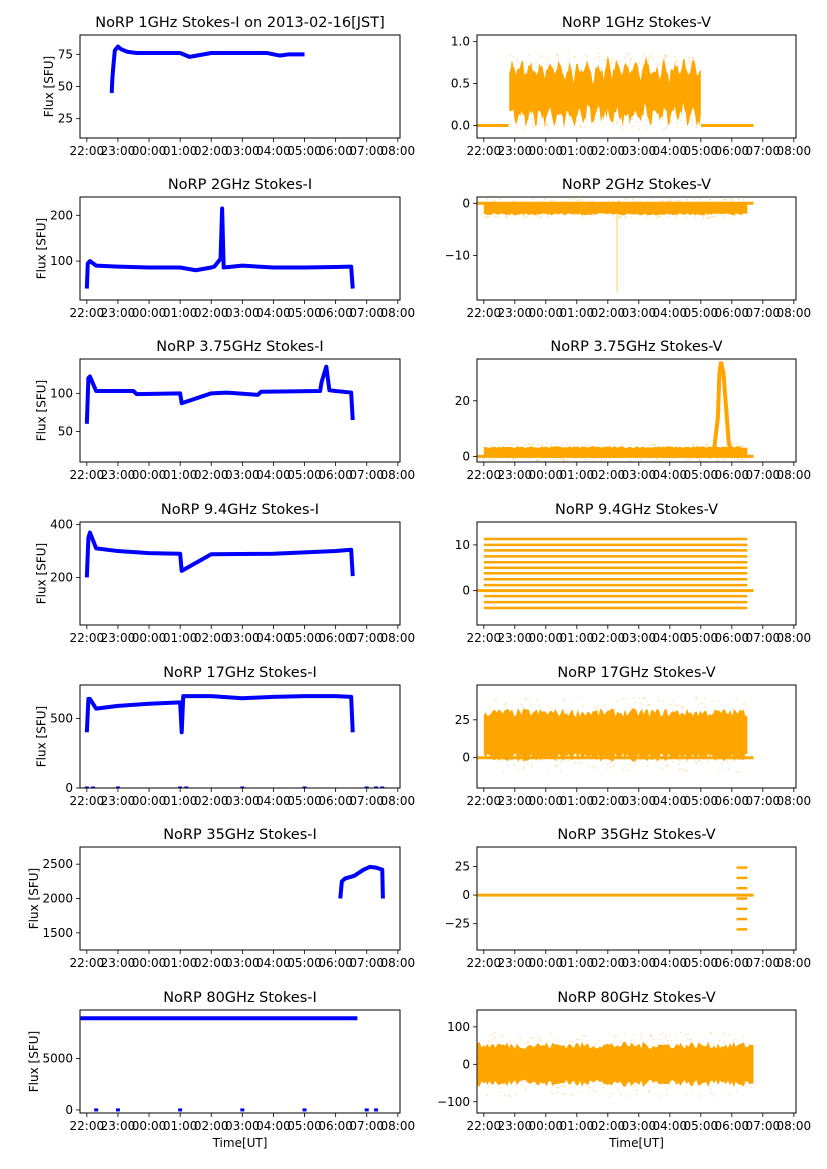  Describe the element at coordinates (615, 452) in the screenshot. I see `data-band` at that location.